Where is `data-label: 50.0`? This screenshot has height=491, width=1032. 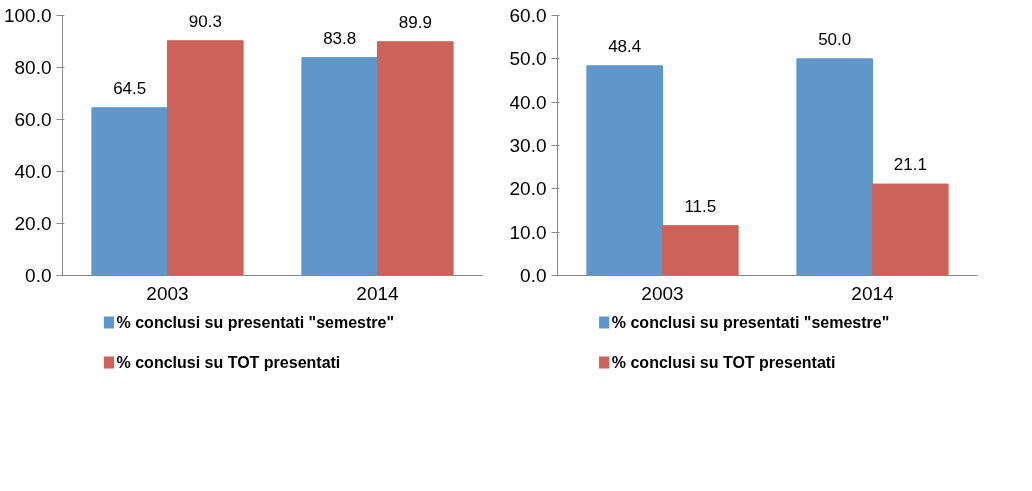 data-label: 50.0 is located at coordinates (835, 39).